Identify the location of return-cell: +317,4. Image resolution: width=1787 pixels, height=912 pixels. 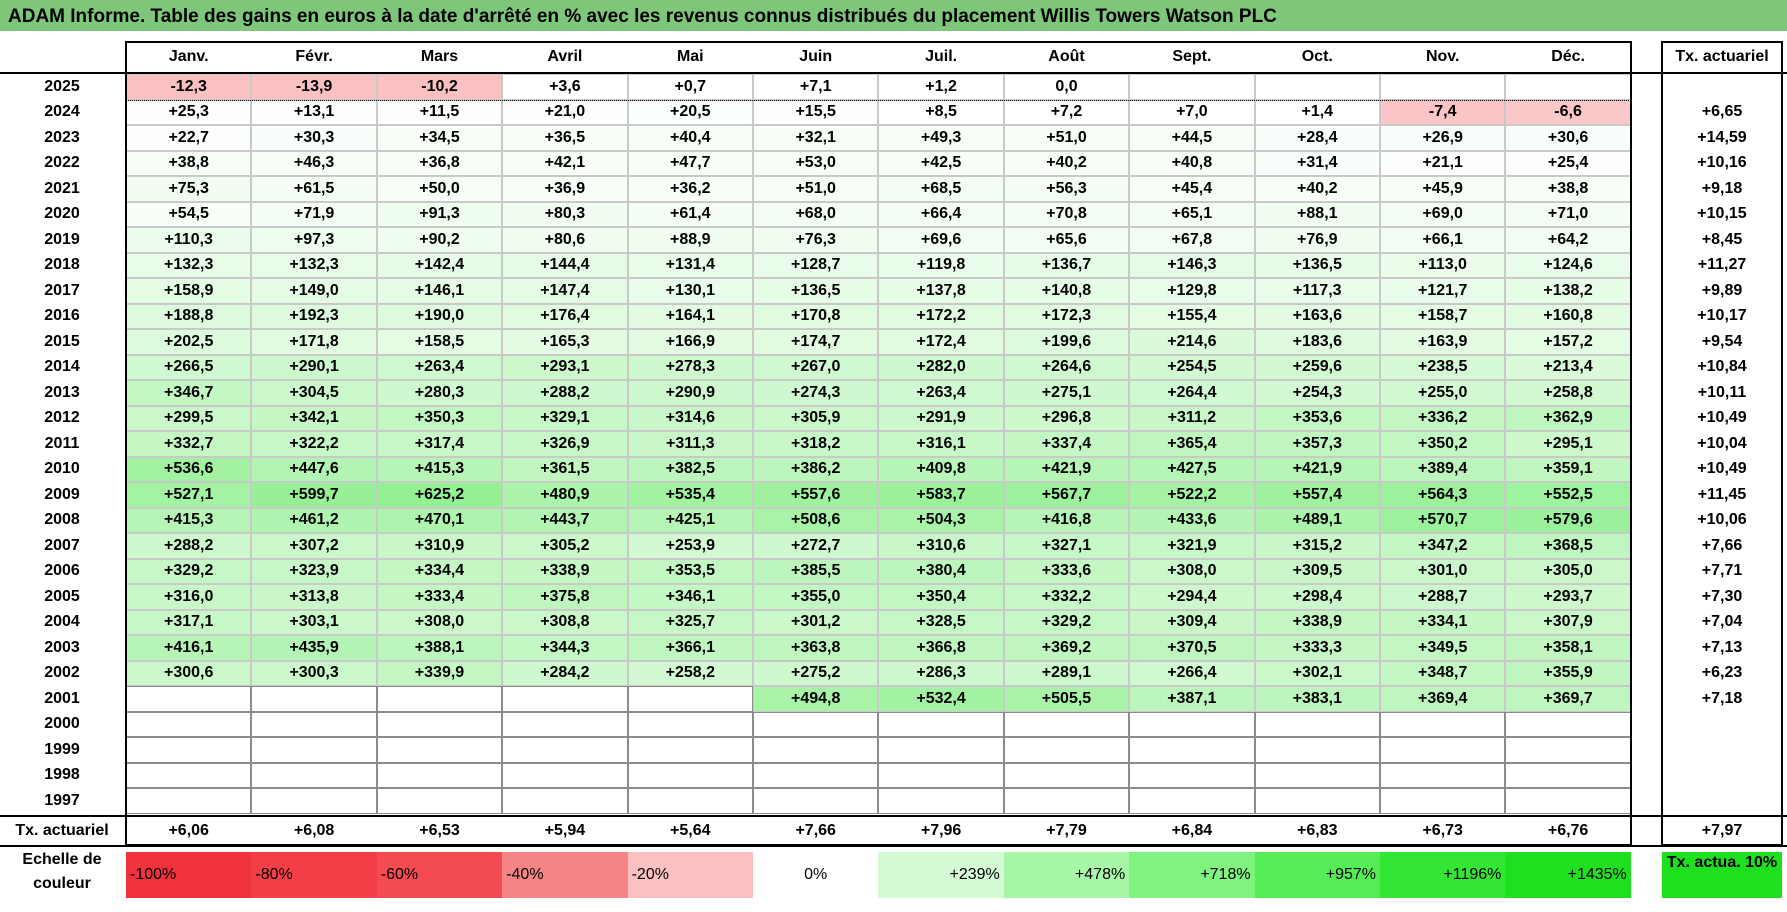
(439, 444).